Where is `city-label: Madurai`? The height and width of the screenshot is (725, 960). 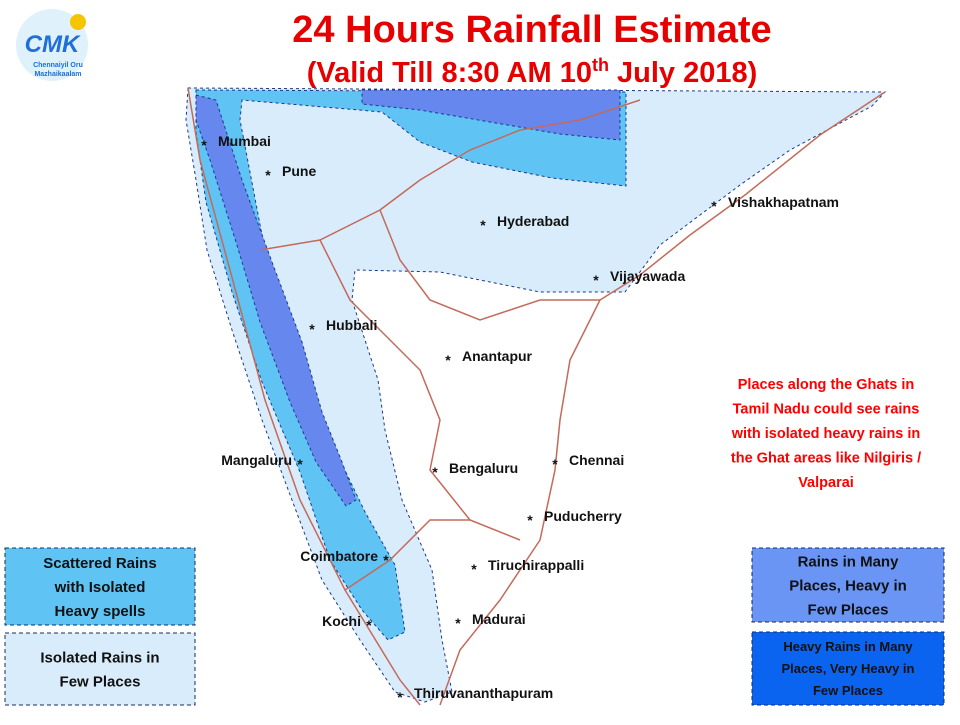 city-label: Madurai is located at coordinates (499, 619).